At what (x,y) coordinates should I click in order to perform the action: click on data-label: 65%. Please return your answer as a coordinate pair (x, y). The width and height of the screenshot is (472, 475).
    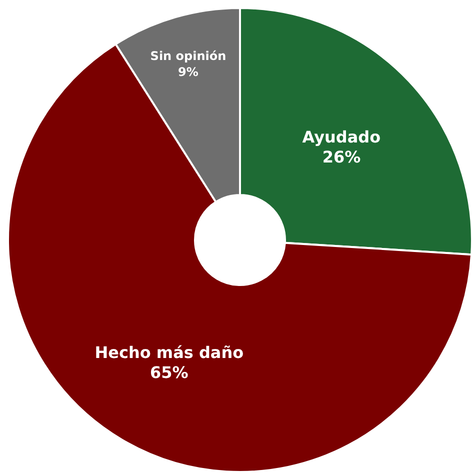
    Looking at the image, I should click on (169, 372).